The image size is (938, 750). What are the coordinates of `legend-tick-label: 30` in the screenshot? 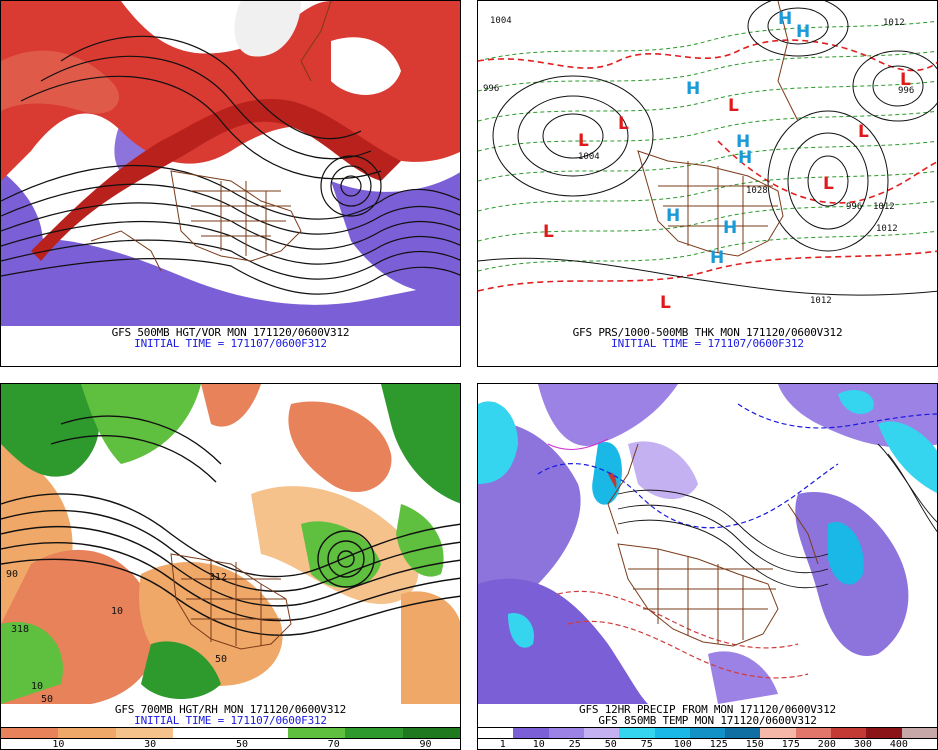 It's located at (150, 744).